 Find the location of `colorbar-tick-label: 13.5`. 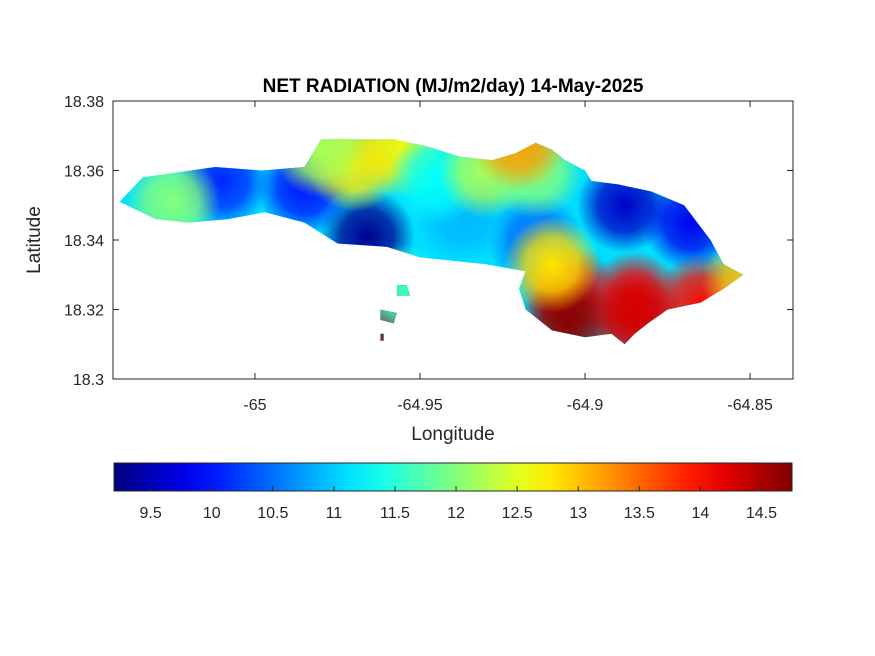

colorbar-tick-label: 13.5 is located at coordinates (639, 513).